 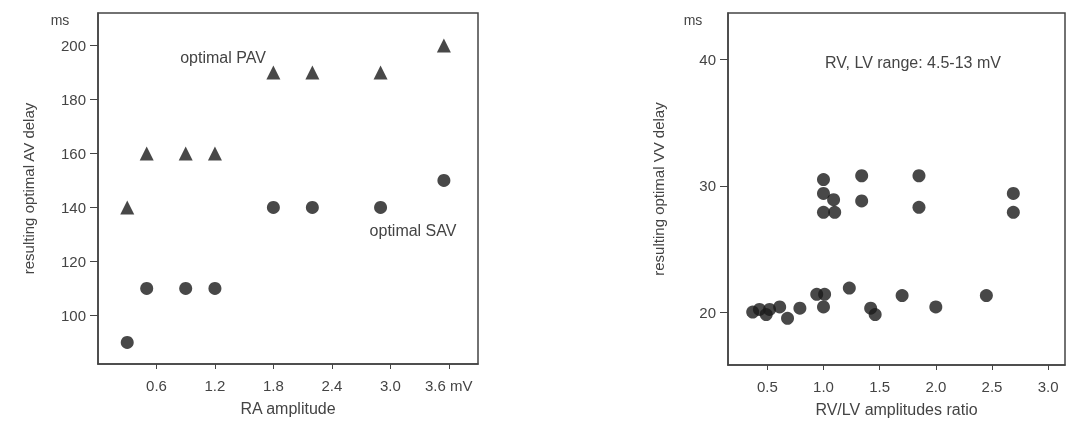 What do you see at coordinates (936, 386) in the screenshot?
I see `x-tick-label: 2.0` at bounding box center [936, 386].